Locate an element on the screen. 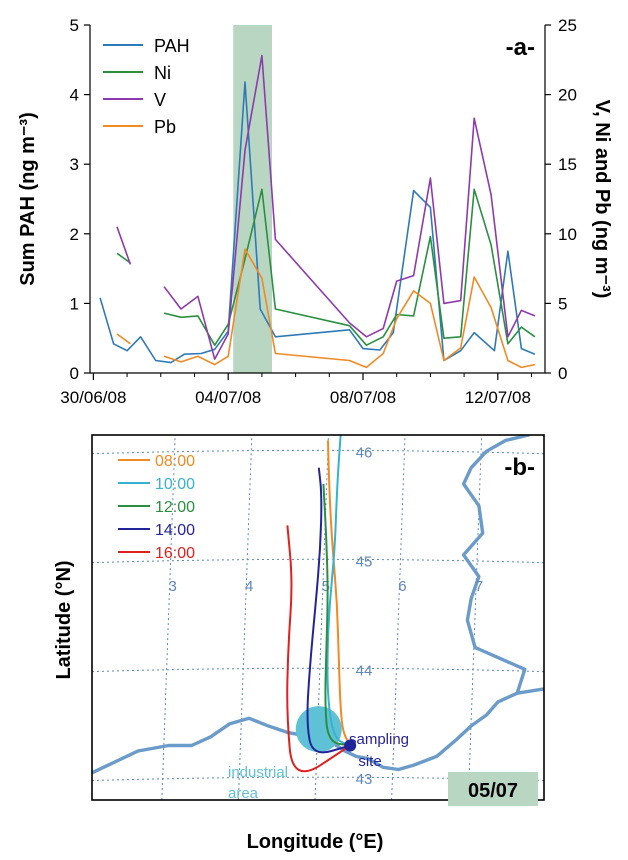  map-y-axis-title: Latitude (°N) is located at coordinates (64, 619).